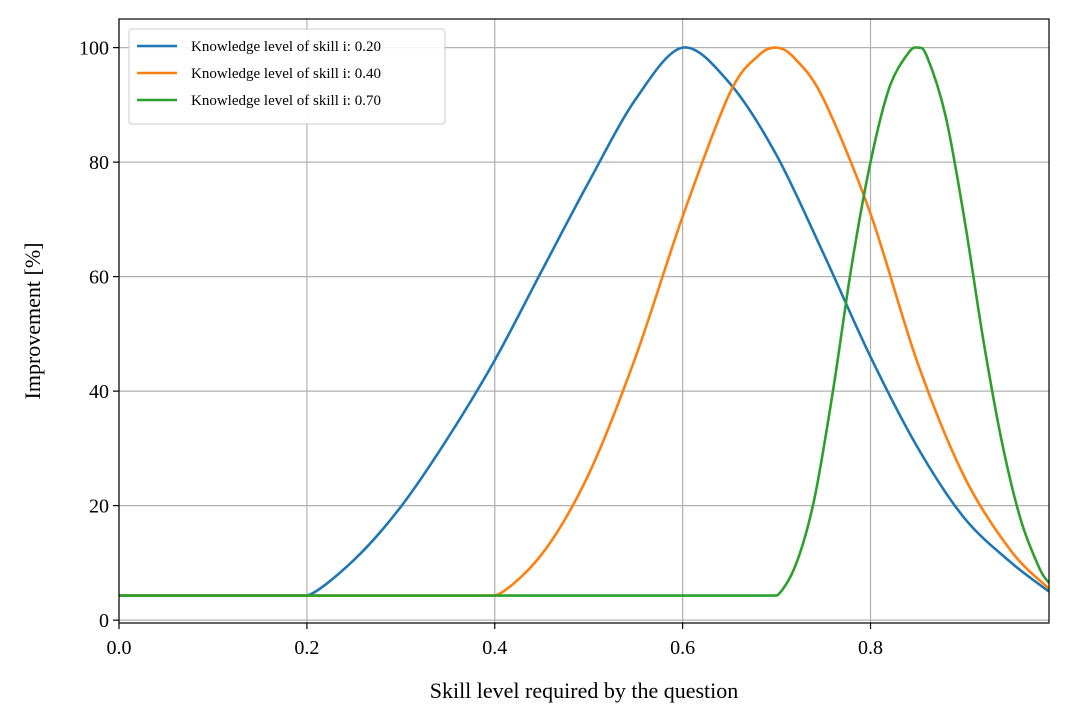 The height and width of the screenshot is (725, 1068). Describe the element at coordinates (32, 321) in the screenshot. I see `y-axis-title: Improvement [%]` at that location.